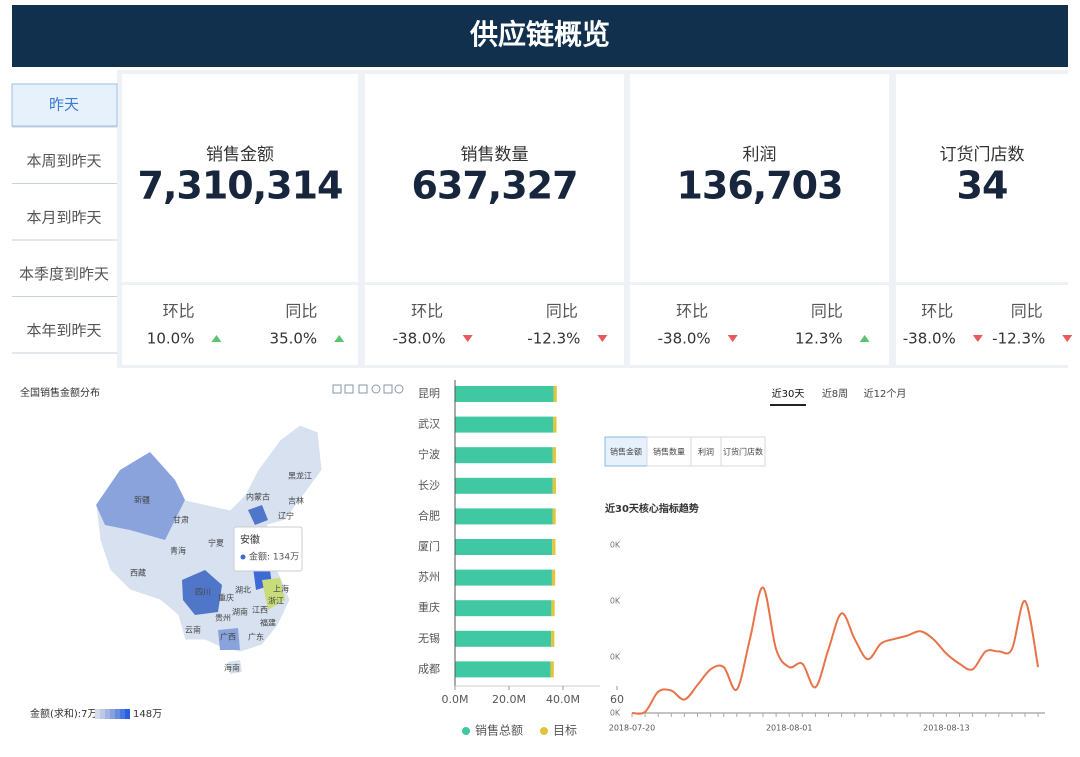  What do you see at coordinates (652, 508) in the screenshot?
I see `chart-title: 近30天核心指标趋势` at bounding box center [652, 508].